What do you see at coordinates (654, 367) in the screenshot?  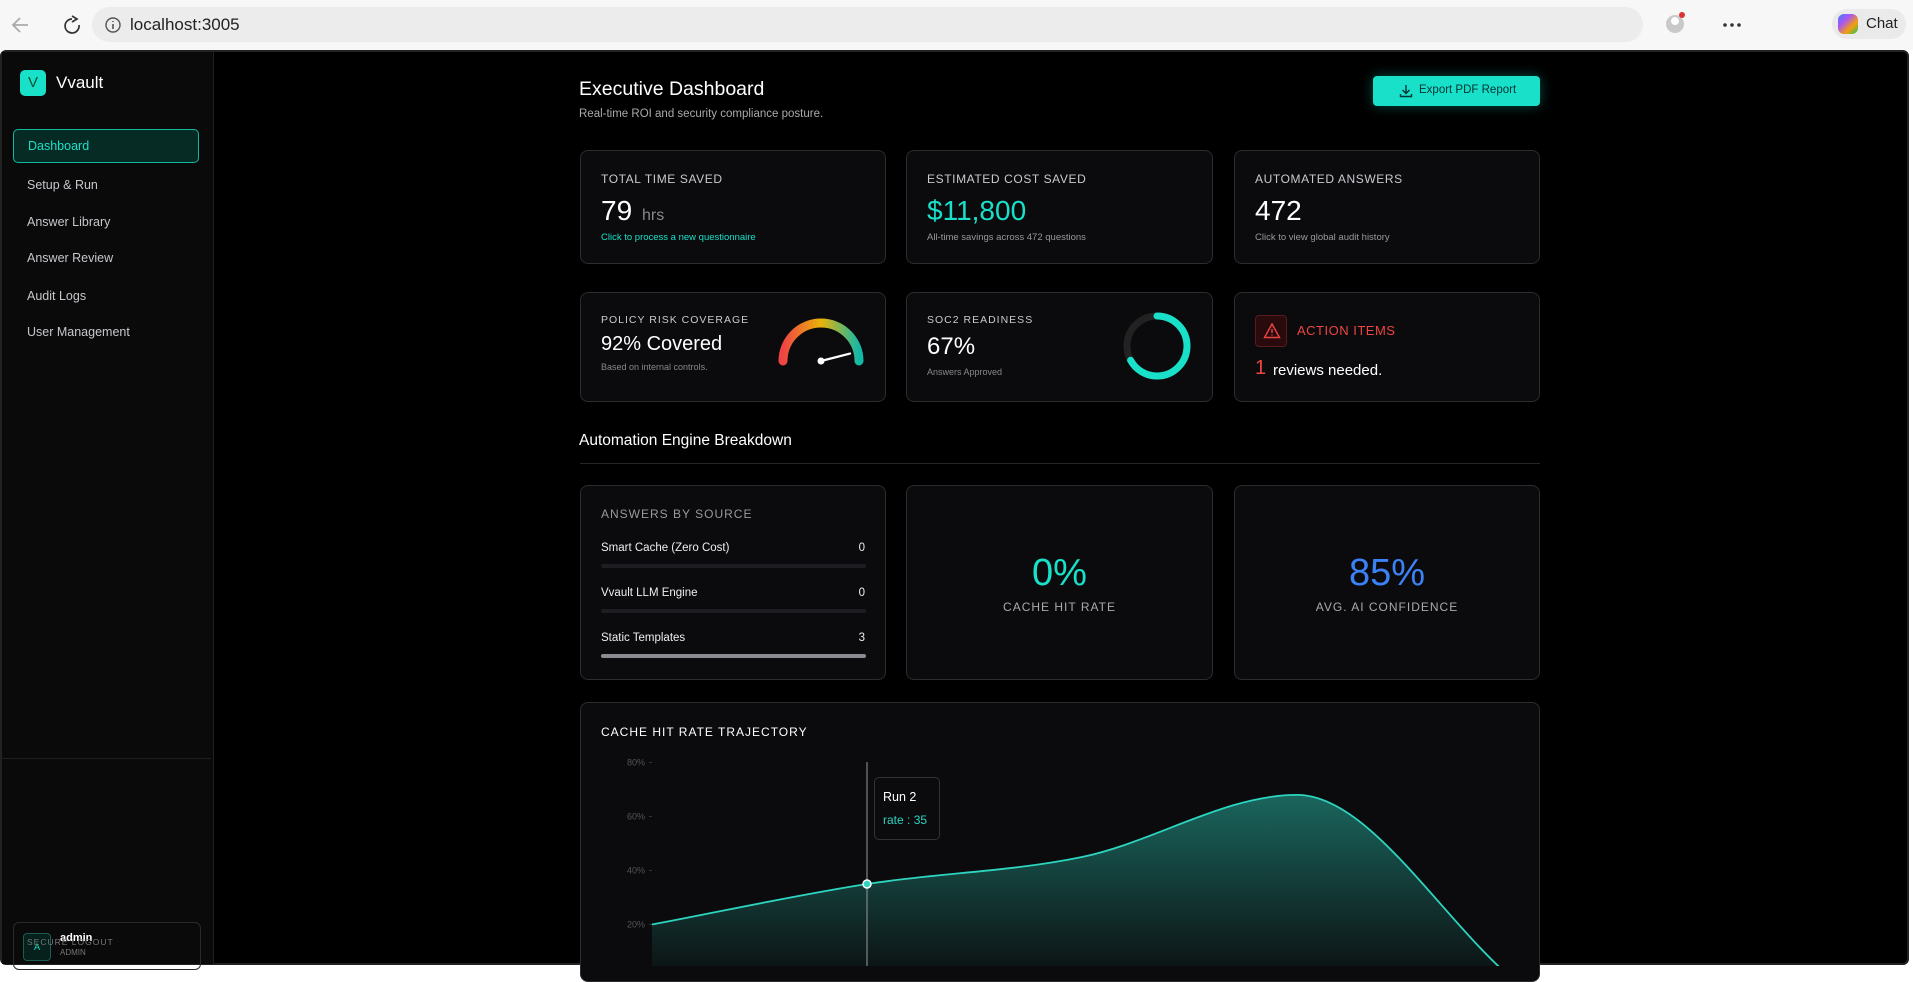 I see `policy-note: Based on internal controls.` at bounding box center [654, 367].